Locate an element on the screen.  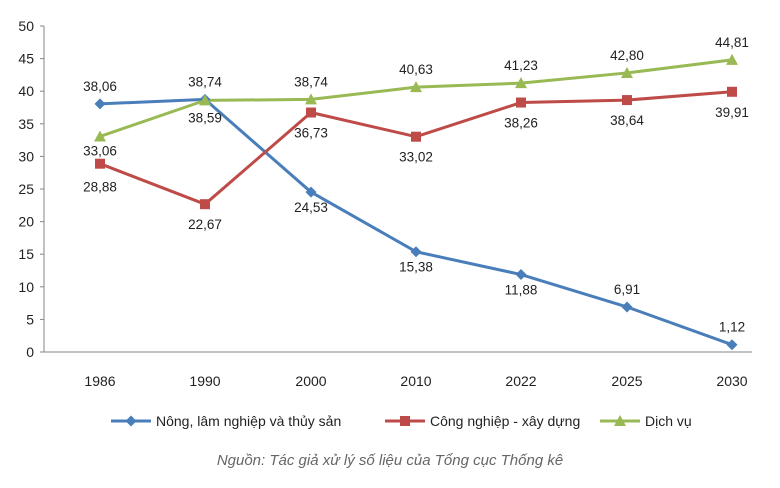
data-label: 33,02 is located at coordinates (416, 157).